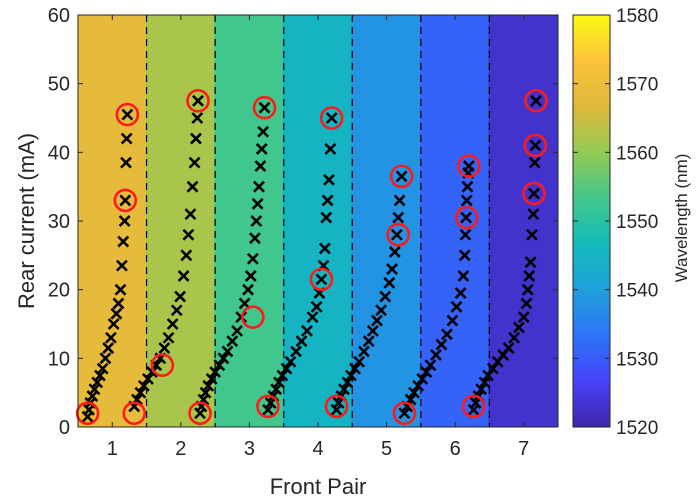 This screenshot has height=501, width=699. I want to click on y-axis-label: Rear current (mA), so click(26, 221).